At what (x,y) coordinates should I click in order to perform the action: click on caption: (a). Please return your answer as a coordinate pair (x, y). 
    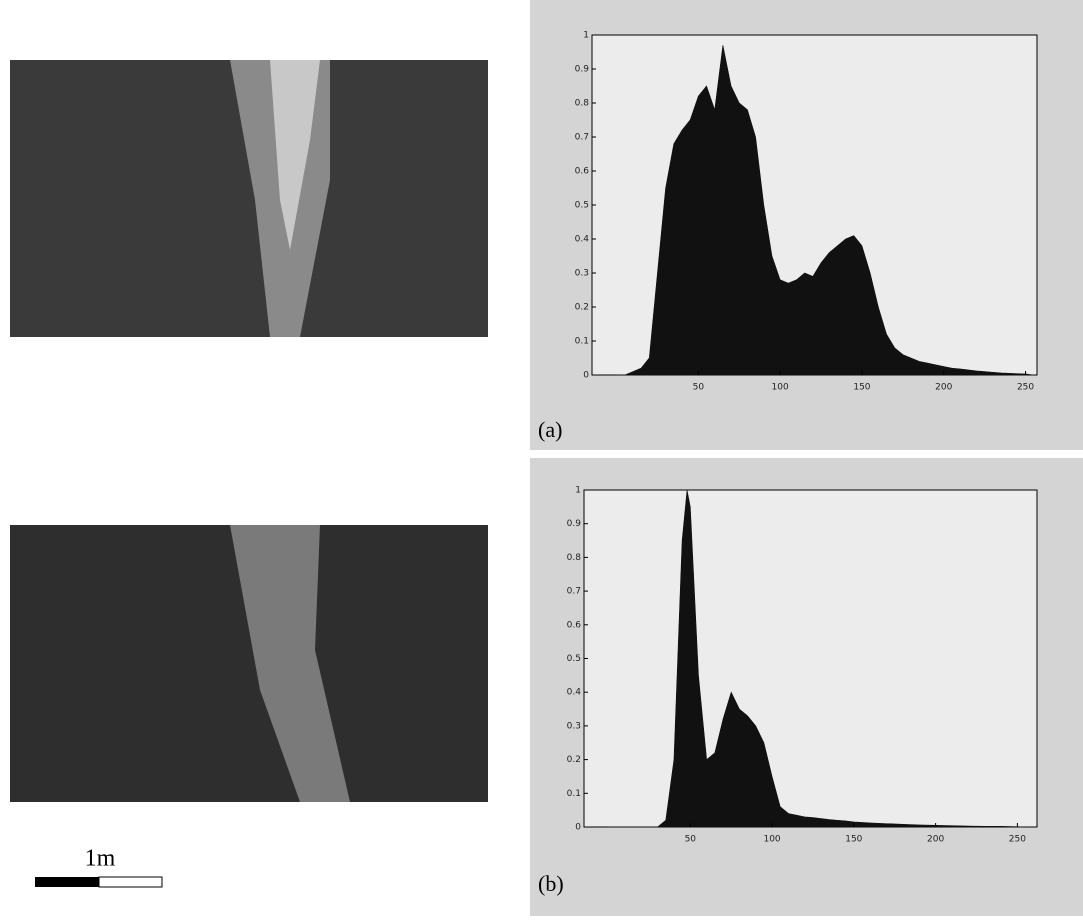
    Looking at the image, I should click on (550, 429).